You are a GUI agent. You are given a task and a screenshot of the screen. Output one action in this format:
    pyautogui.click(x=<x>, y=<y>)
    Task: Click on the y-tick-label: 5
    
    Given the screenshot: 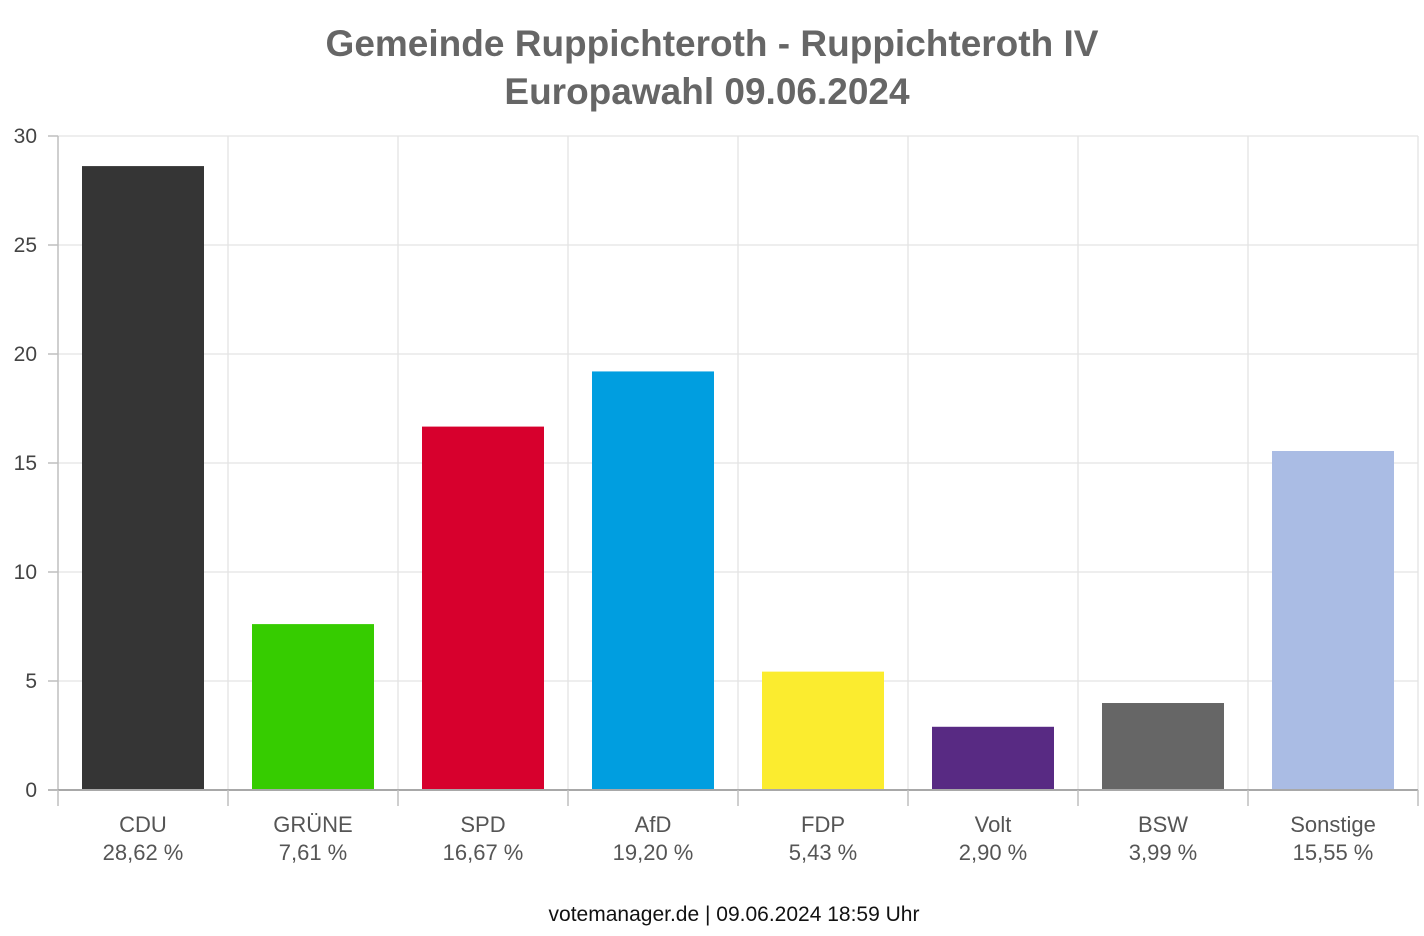 What is the action you would take?
    pyautogui.click(x=31, y=681)
    